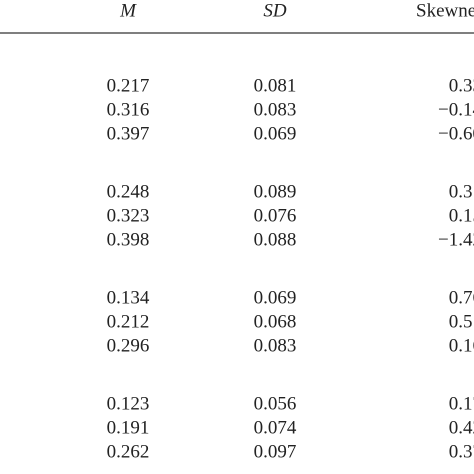  I want to click on table-cell: 0.15, so click(461, 215).